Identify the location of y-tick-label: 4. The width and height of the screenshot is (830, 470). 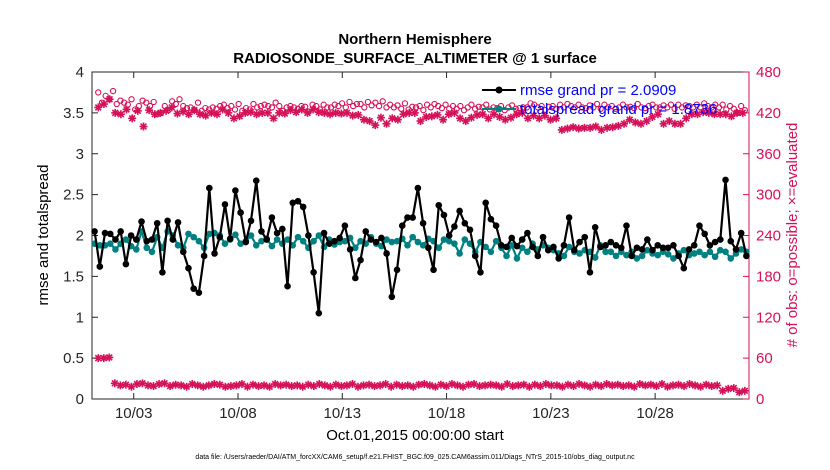
(80, 72).